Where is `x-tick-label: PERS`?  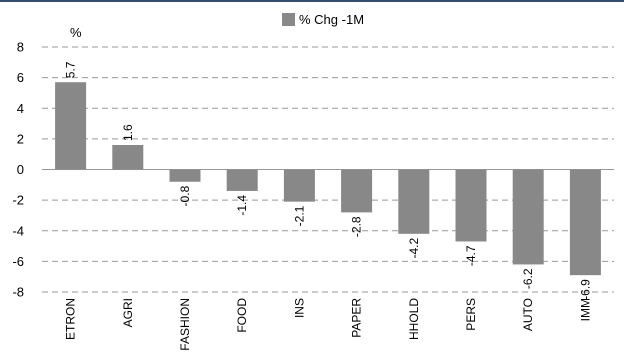
x-tick-label: PERS is located at coordinates (471, 314).